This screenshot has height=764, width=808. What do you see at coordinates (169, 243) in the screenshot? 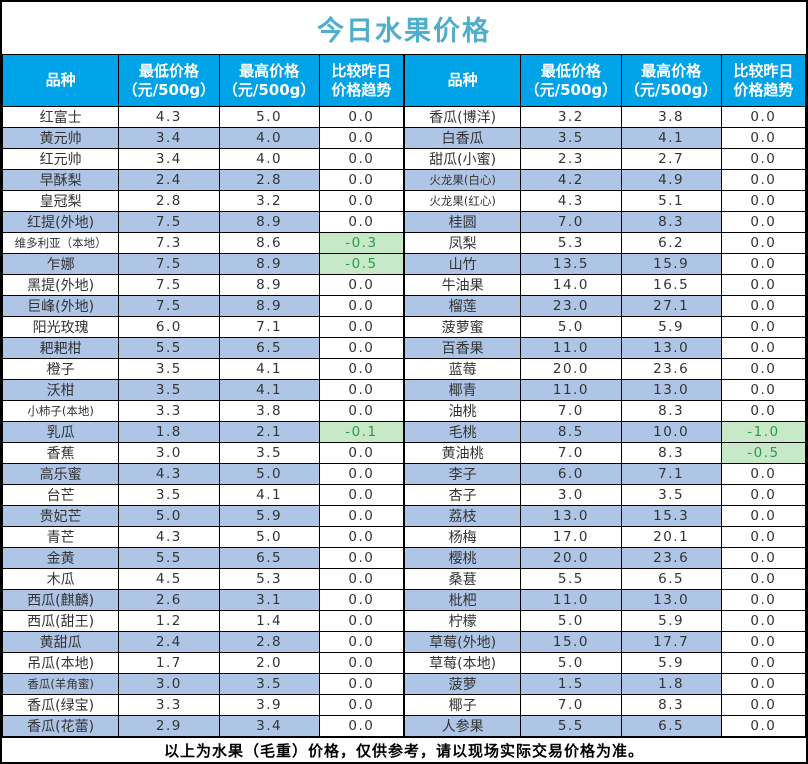
I see `min-price-cell: 7.3` at bounding box center [169, 243].